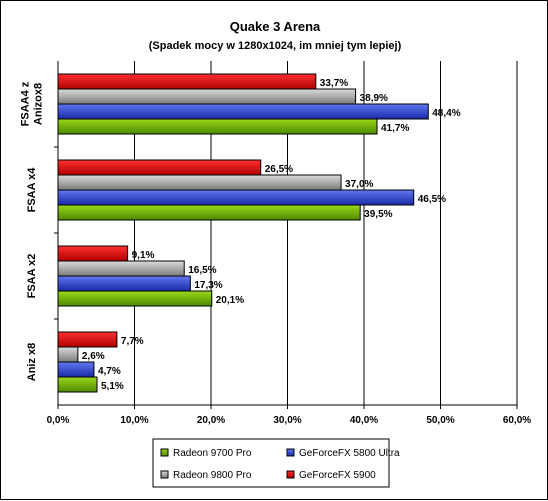  I want to click on data-label: 33,7%, so click(334, 83).